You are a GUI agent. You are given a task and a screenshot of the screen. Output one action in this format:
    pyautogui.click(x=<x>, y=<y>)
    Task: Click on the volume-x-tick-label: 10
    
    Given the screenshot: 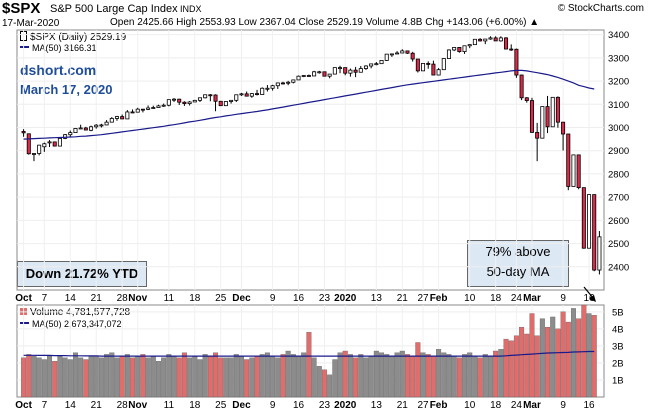 What is the action you would take?
    pyautogui.click(x=470, y=405)
    